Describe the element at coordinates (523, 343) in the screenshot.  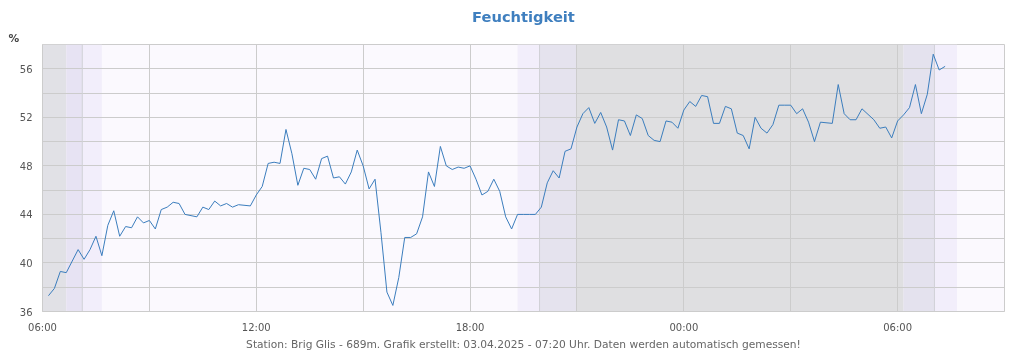
I see `text: Station: Brig Glis - 689m. Grafik erstellt: 03.04.2025 - 07:20 Uhr. Daten werden automatisch gemessen!` at that location.